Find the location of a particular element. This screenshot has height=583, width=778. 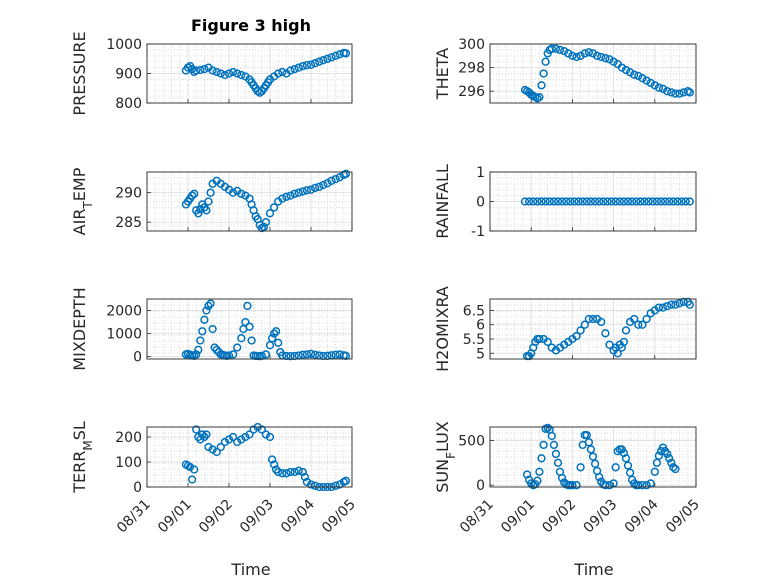

y-tick-label: -1 is located at coordinates (478, 232).